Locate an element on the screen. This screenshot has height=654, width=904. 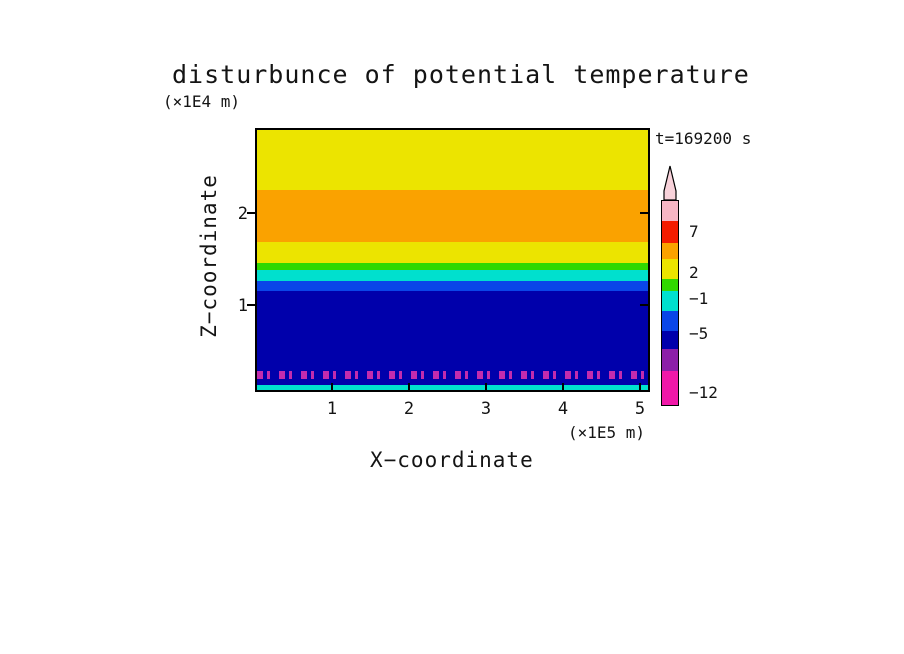
colorbar-segment-purple is located at coordinates (670, 360).